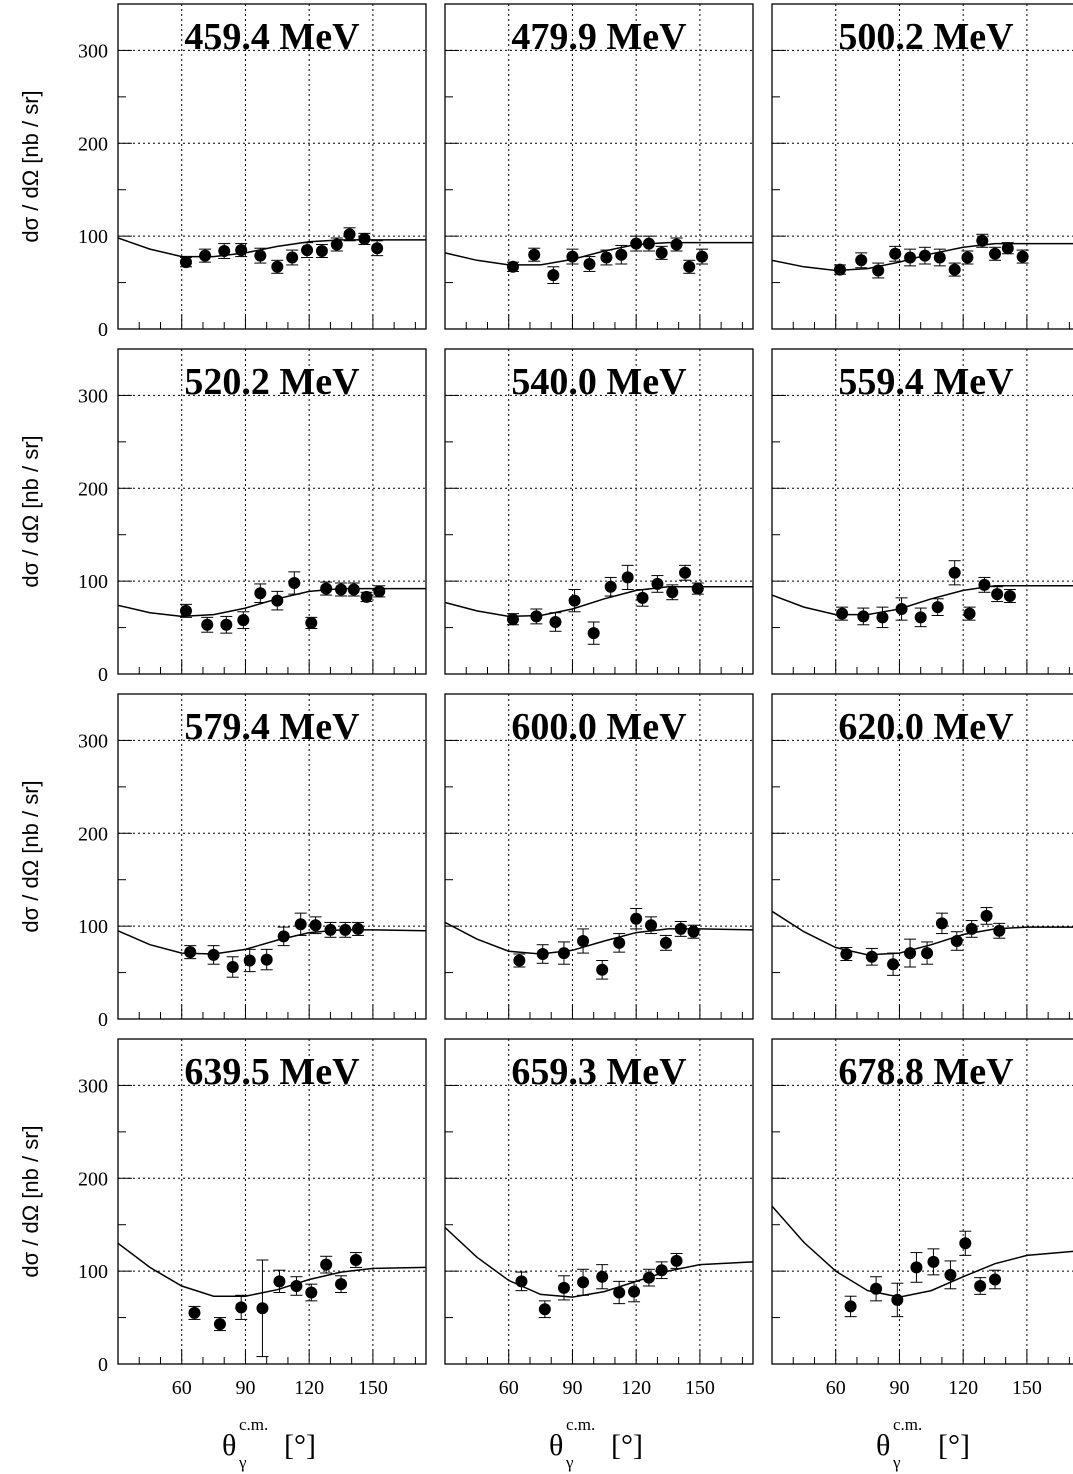 The height and width of the screenshot is (1474, 1073). What do you see at coordinates (93, 489) in the screenshot?
I see `y-tick-label: 200` at bounding box center [93, 489].